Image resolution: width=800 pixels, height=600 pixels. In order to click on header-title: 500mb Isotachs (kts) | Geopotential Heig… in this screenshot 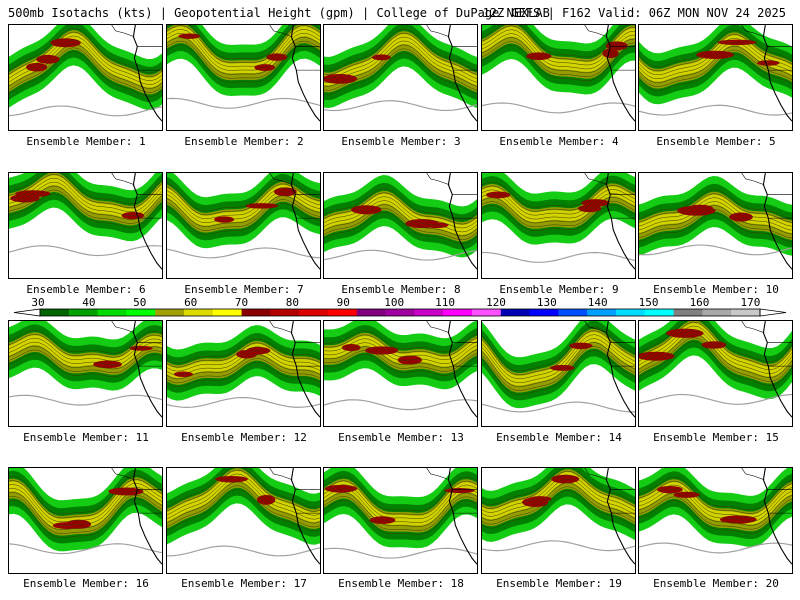, I will do `click(279, 13)`.